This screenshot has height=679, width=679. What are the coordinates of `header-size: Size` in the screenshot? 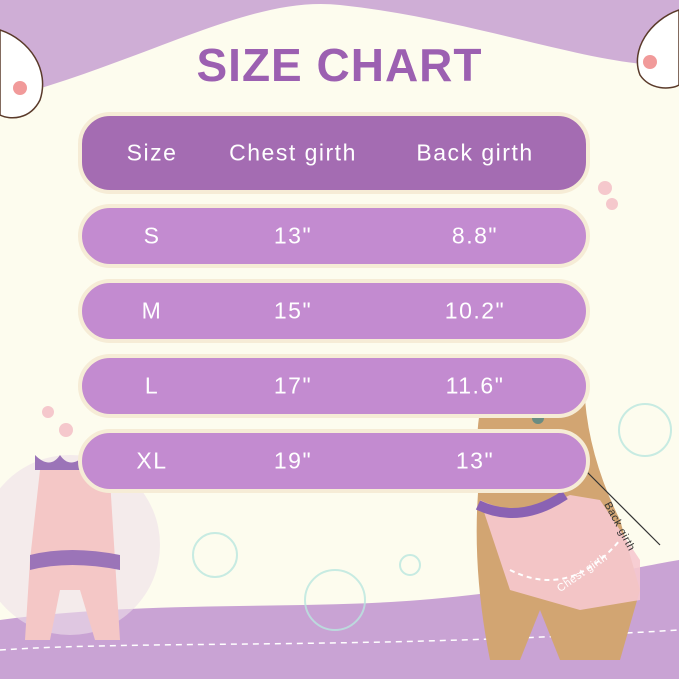 It's located at (152, 152).